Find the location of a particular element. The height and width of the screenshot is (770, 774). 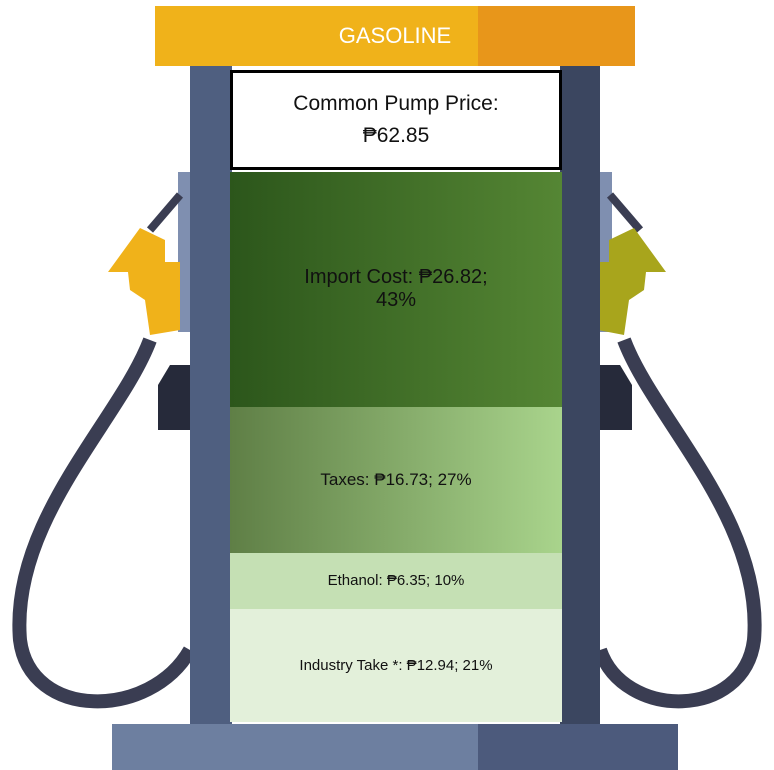

right-nozzle-pipe is located at coordinates (625, 212).